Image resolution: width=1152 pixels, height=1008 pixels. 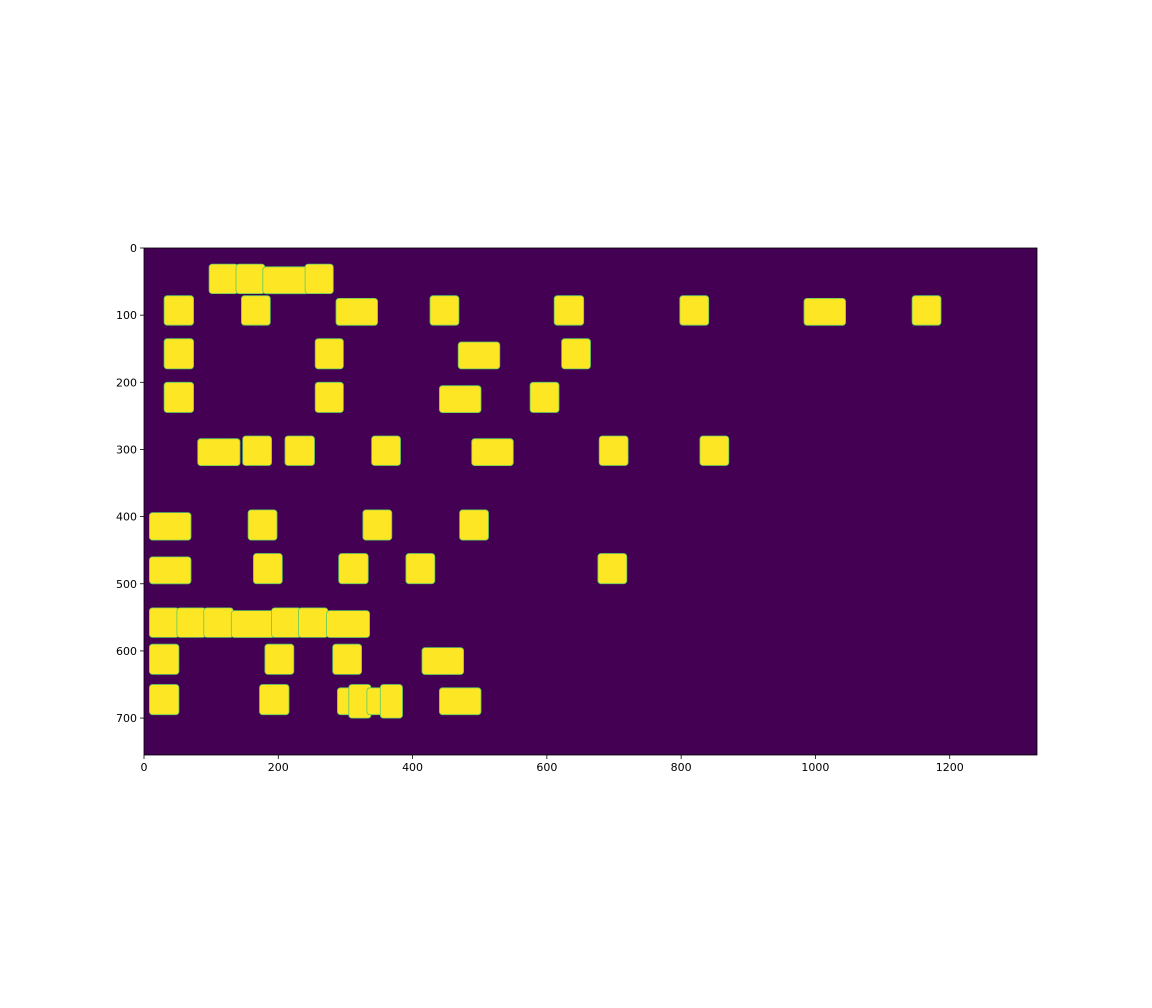 What do you see at coordinates (133, 248) in the screenshot?
I see `y-tick-label: 0` at bounding box center [133, 248].